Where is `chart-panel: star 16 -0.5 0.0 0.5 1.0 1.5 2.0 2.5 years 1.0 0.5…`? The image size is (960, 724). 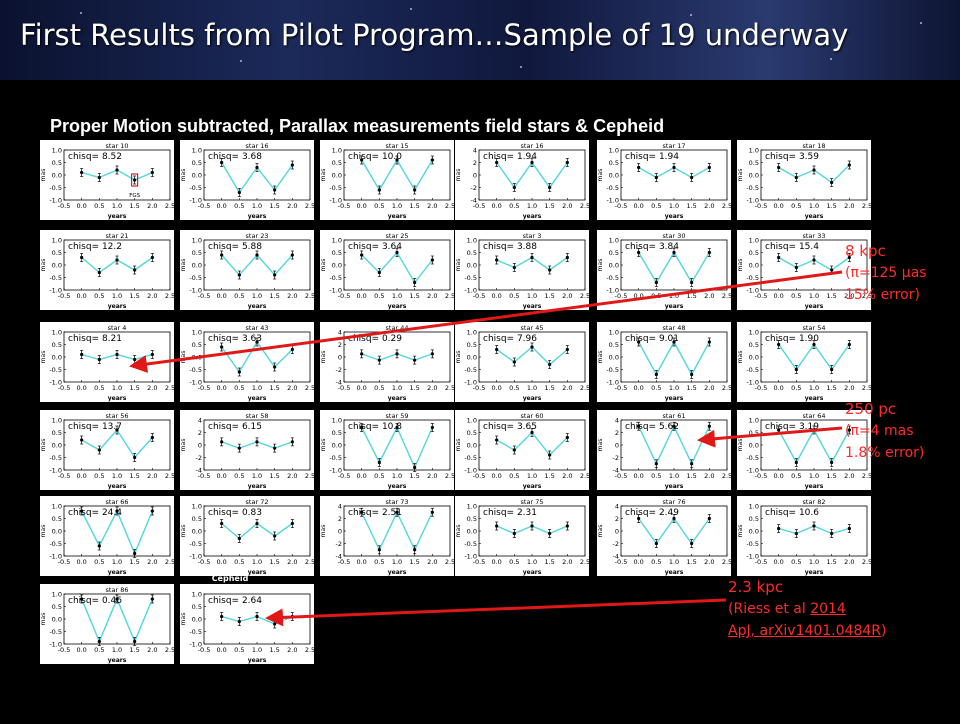 chart-panel: star 16 -0.5 0.0 0.5 1.0 1.5 2.0 2.5 years 1.0 0.5… is located at coordinates (247, 180).